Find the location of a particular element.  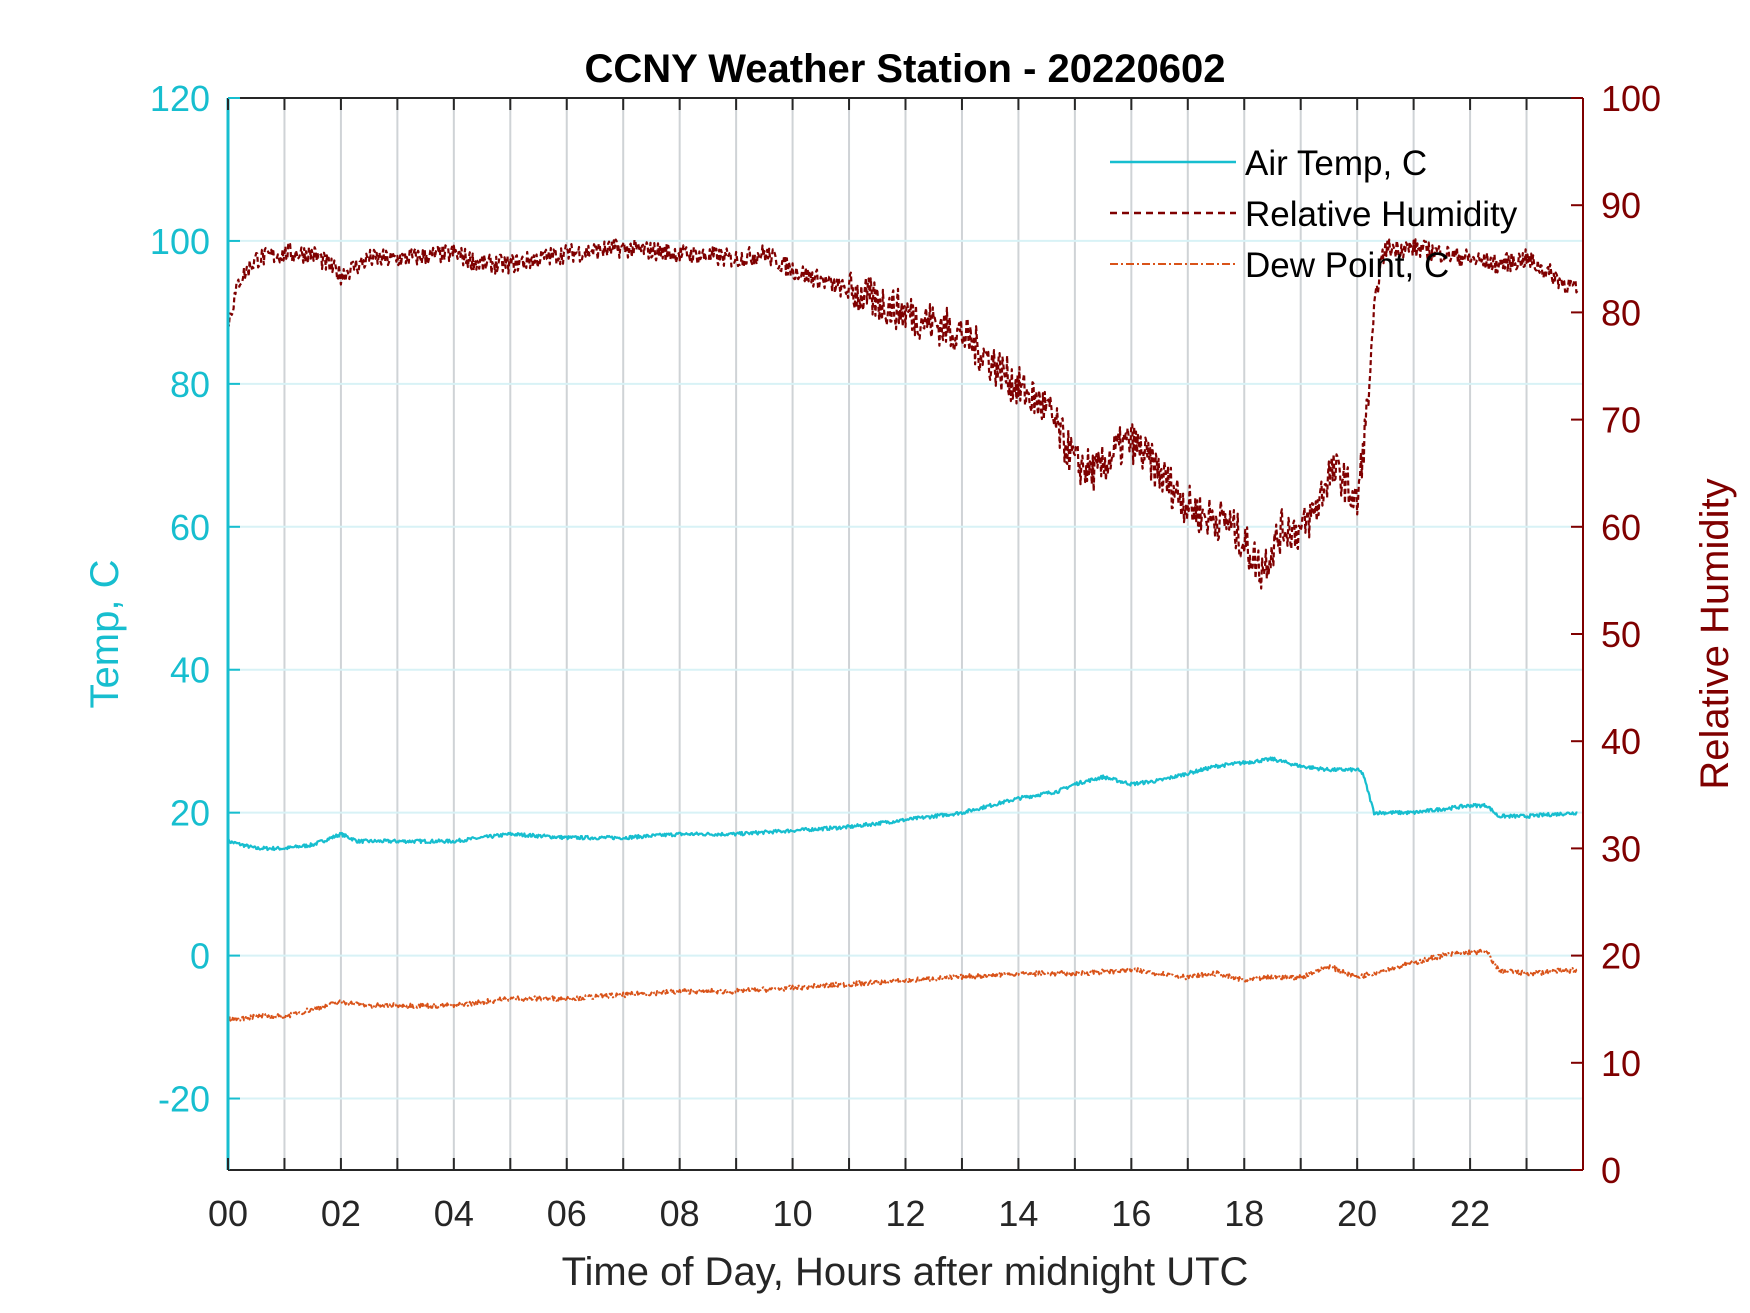

right-y-tick-label: 70 is located at coordinates (1621, 420).